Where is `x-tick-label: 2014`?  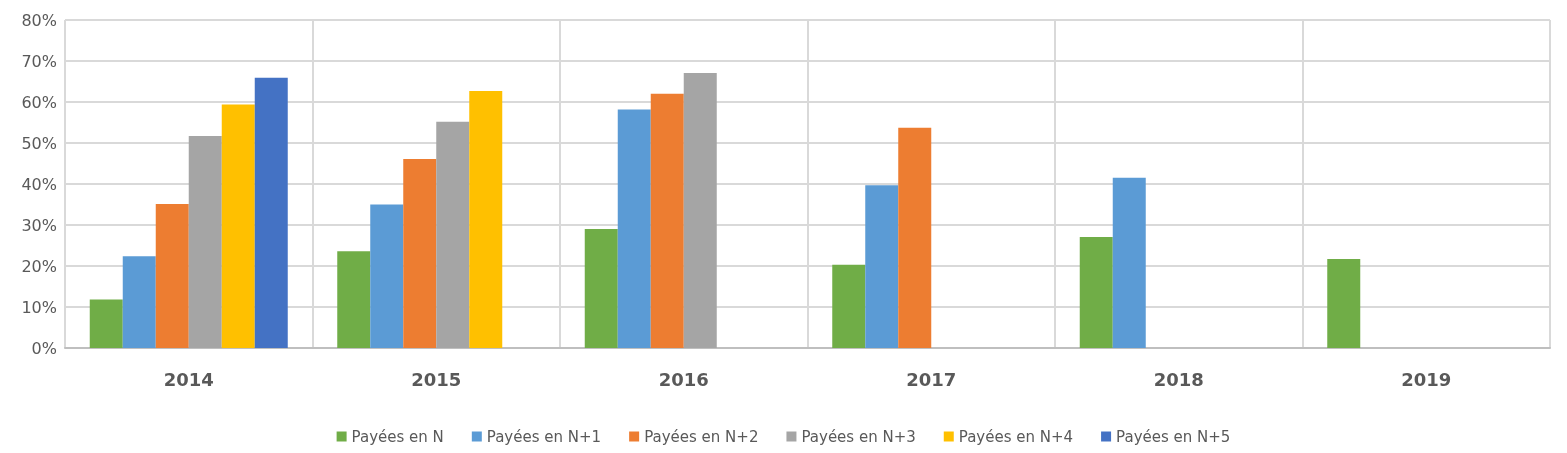 x-tick-label: 2014 is located at coordinates (188, 379).